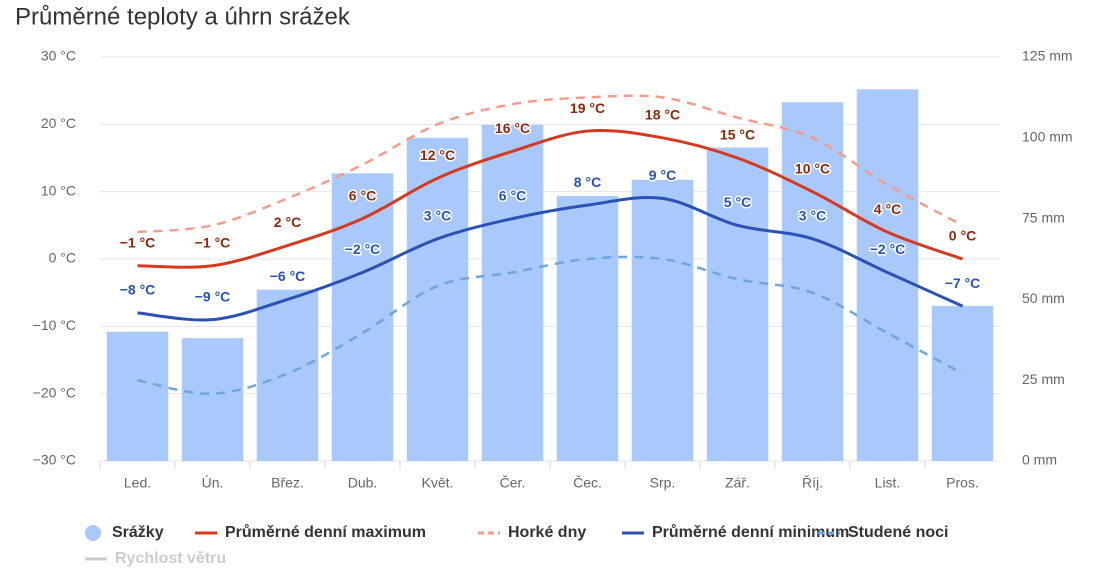  Describe the element at coordinates (737, 135) in the screenshot. I see `data-label: 15 °C` at that location.